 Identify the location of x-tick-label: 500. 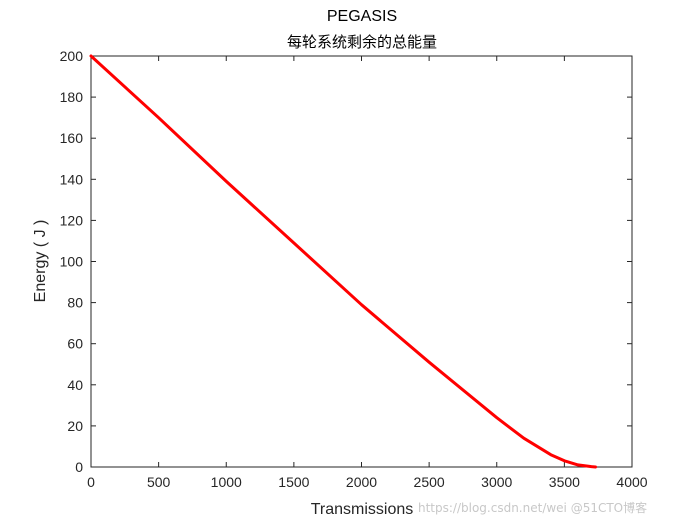
(159, 482).